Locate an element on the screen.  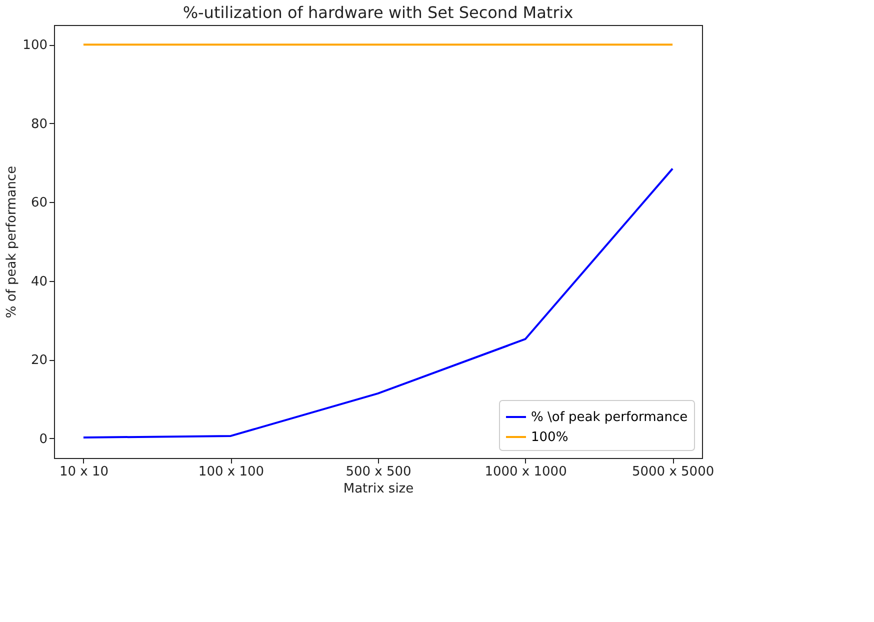
y-tick-label: 60 is located at coordinates (39, 203).